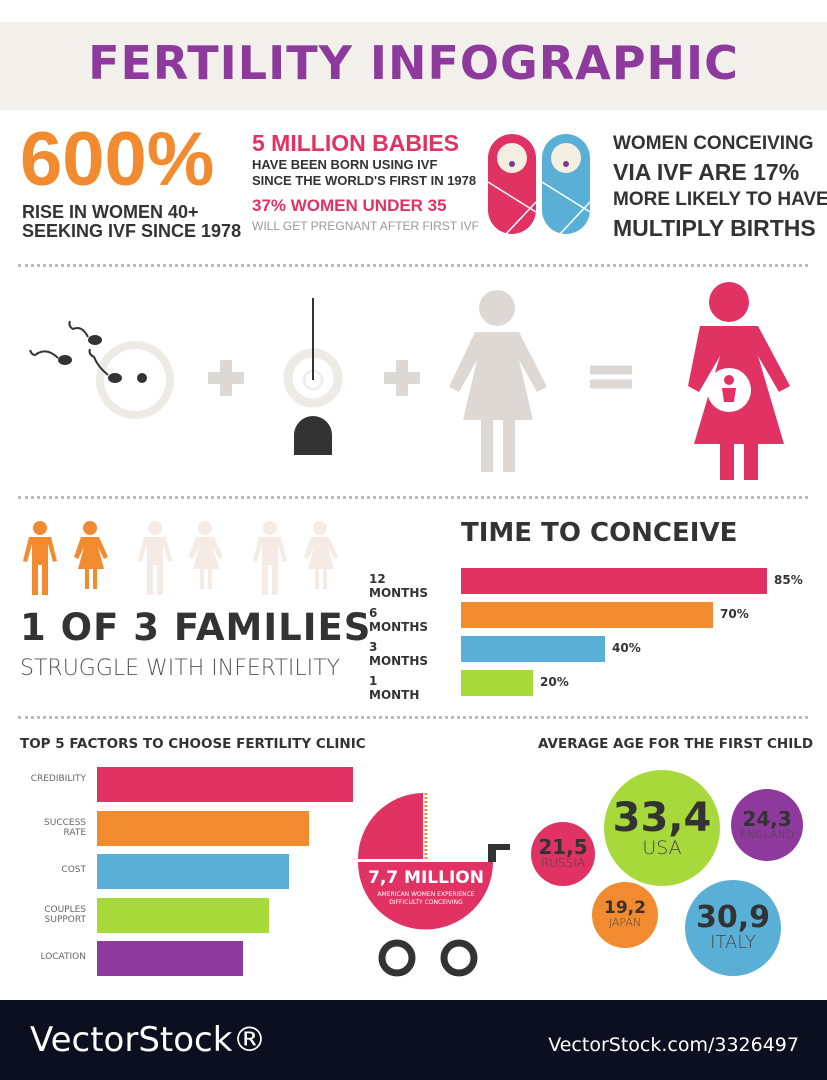 Image resolution: width=827 pixels, height=1080 pixels. I want to click on bar-value-label: 85%, so click(788, 580).